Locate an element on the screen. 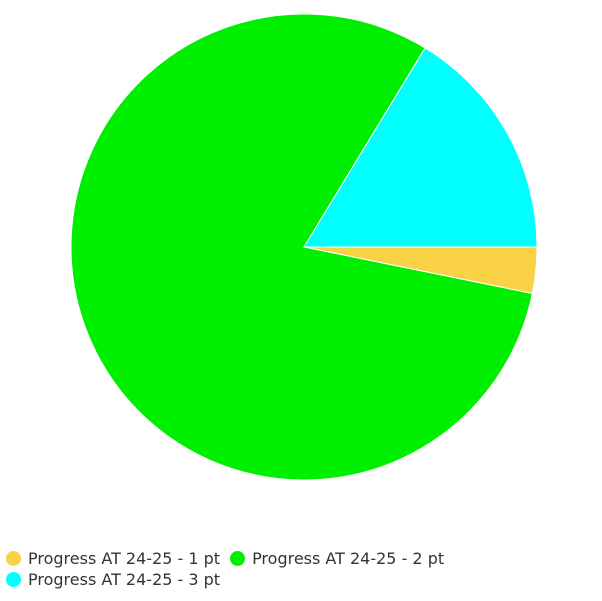 This screenshot has width=602, height=601. legend-item-3pt: Progress AT 24-25 - 3 pt is located at coordinates (113, 579).